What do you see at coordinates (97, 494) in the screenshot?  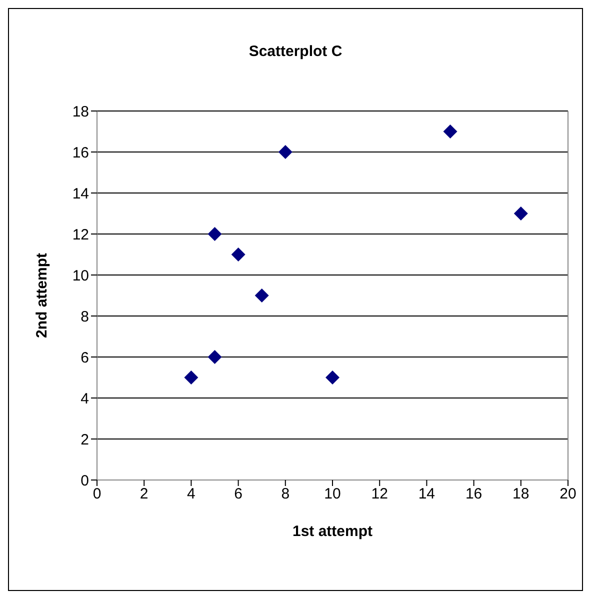 I see `x-tick-label: 0` at bounding box center [97, 494].